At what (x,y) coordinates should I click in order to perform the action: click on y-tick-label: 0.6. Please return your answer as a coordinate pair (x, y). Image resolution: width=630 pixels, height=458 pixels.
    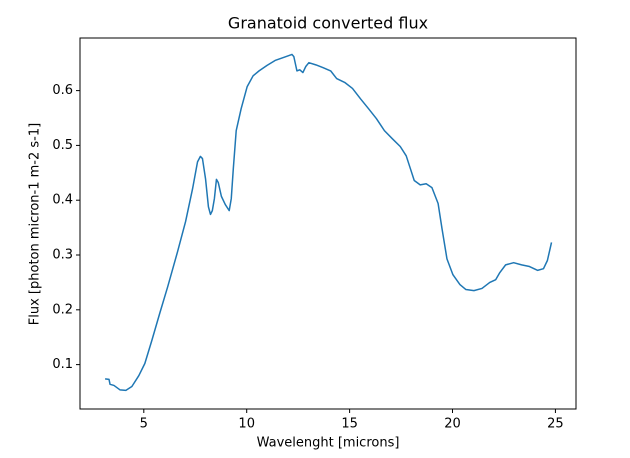
    Looking at the image, I should click on (62, 90).